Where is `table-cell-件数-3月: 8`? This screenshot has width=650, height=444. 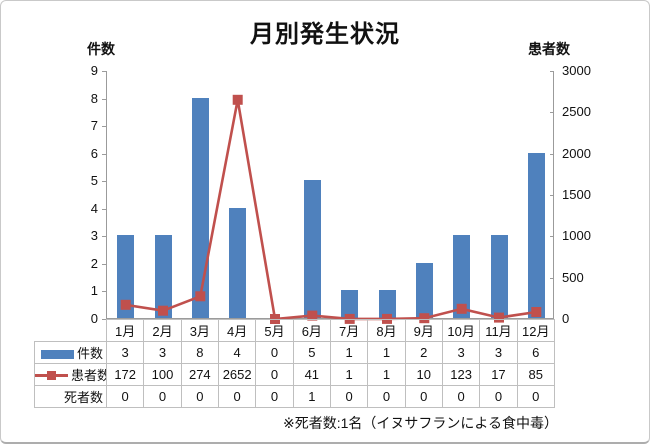 table-cell-件数-3月: 8 is located at coordinates (199, 352).